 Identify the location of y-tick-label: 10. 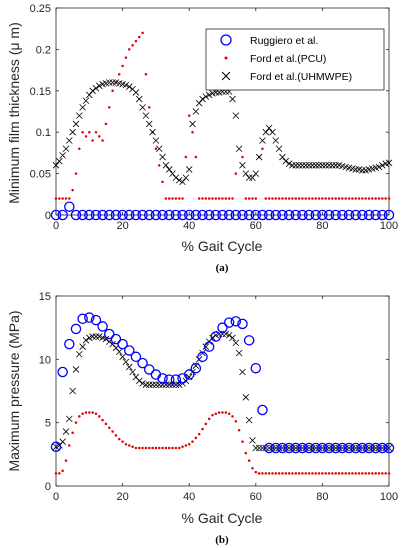
(45, 360).